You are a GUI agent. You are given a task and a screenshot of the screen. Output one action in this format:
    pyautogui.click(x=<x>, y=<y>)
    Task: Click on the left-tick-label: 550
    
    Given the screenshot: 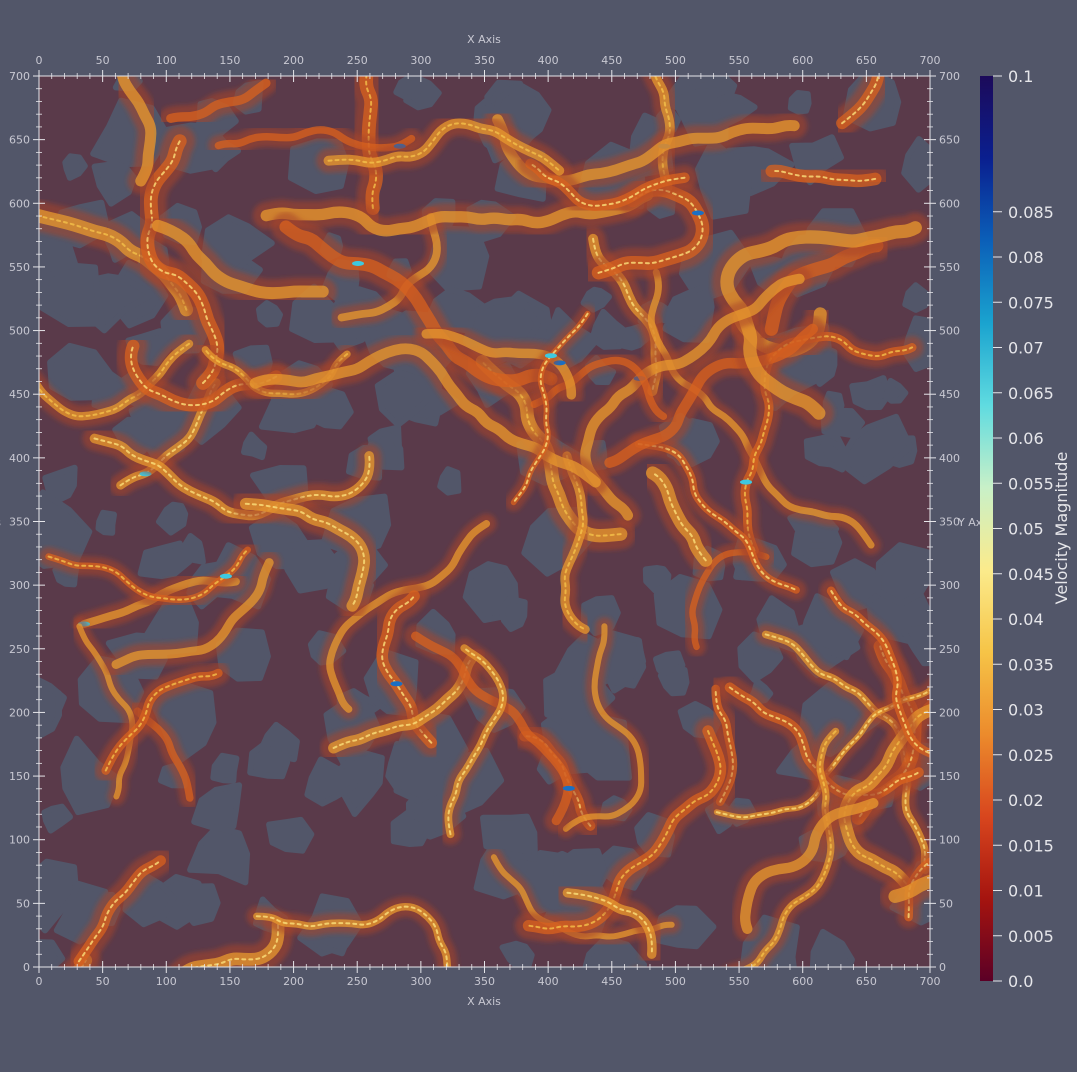 What is the action you would take?
    pyautogui.click(x=19, y=267)
    